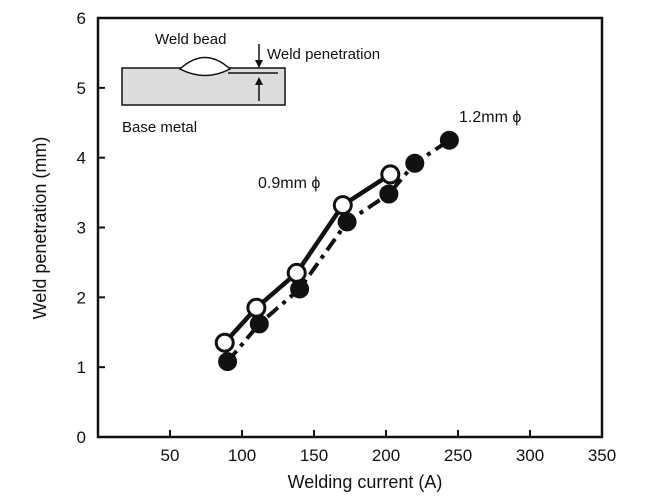  Describe the element at coordinates (81, 18) in the screenshot. I see `y-tick-label: 6` at that location.